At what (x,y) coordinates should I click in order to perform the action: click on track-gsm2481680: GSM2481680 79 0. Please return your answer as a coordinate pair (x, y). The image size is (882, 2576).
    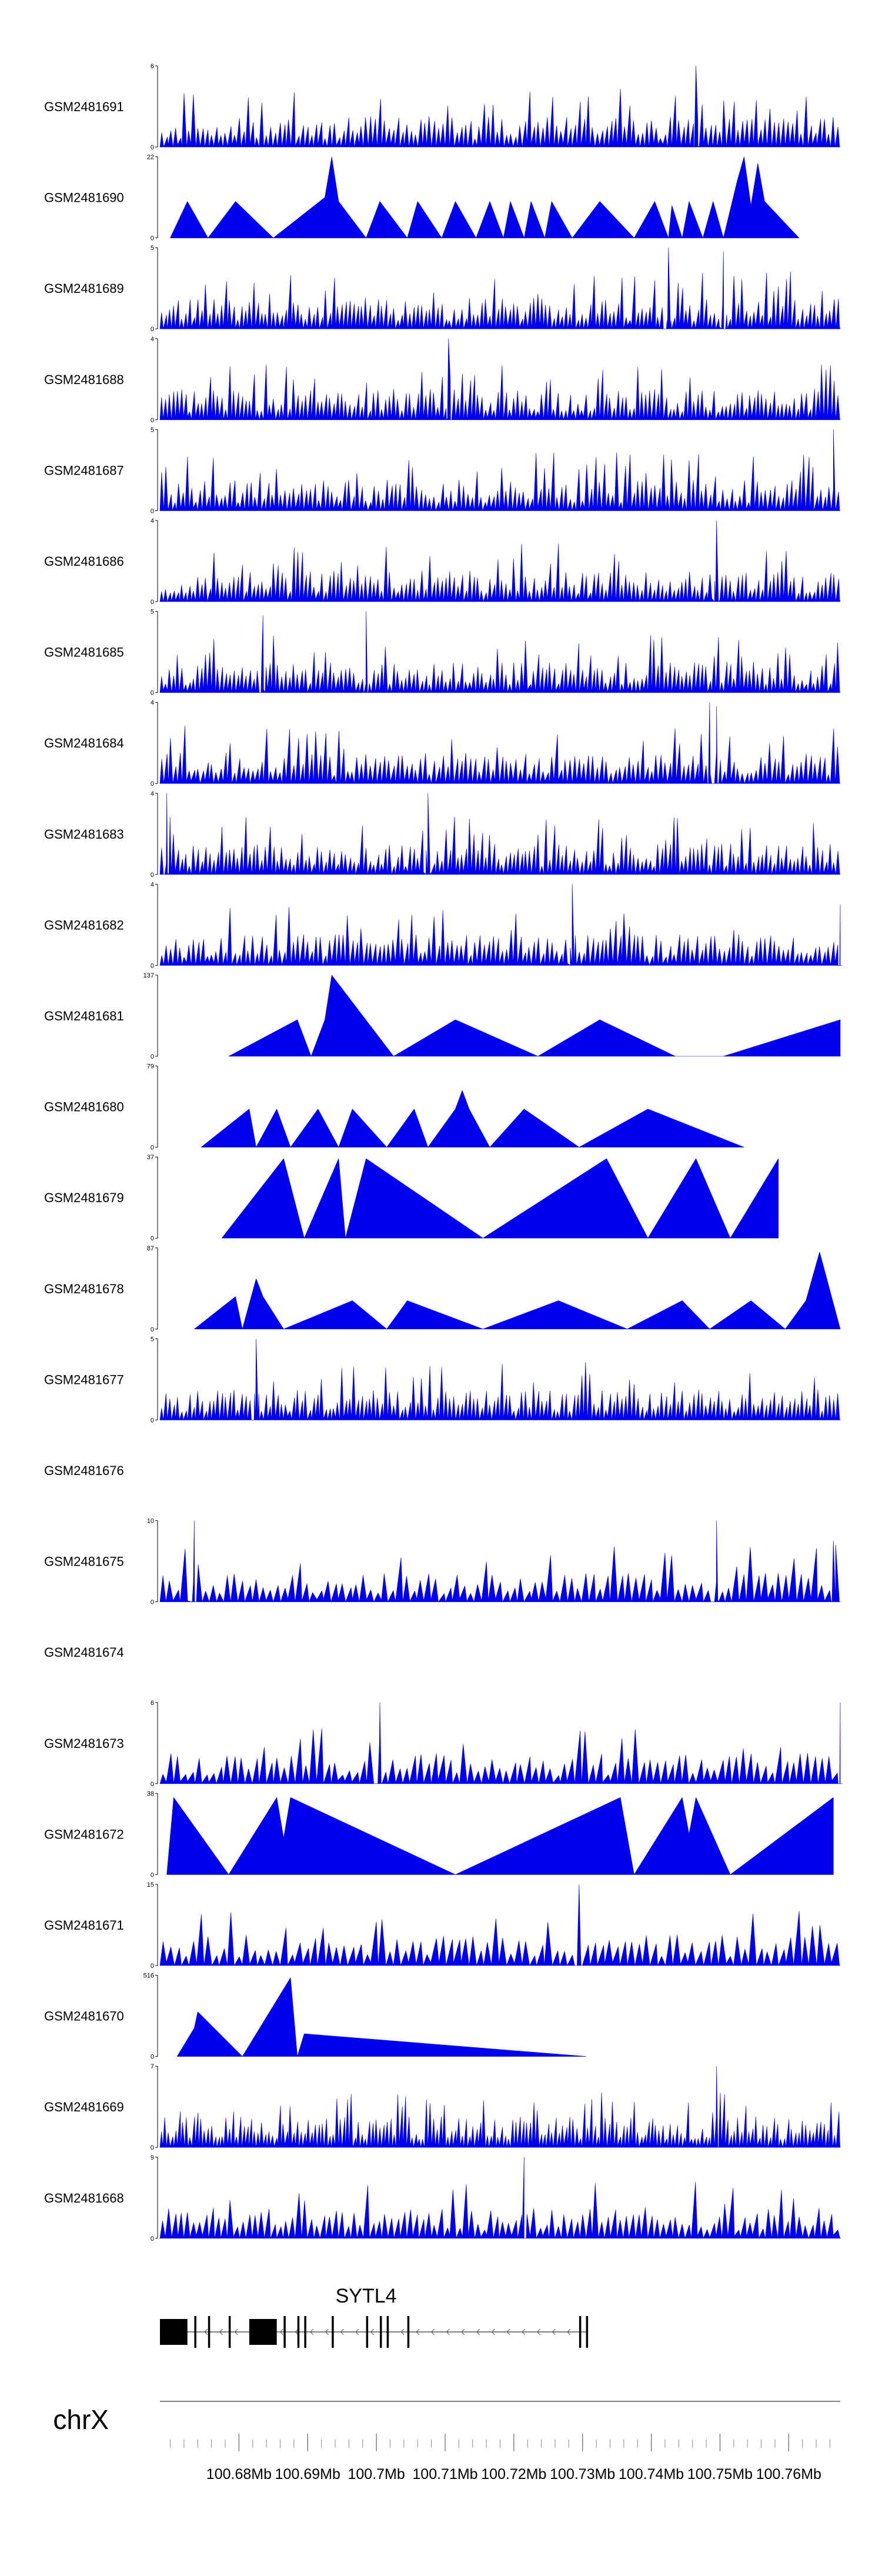
    Looking at the image, I should click on (394, 1107).